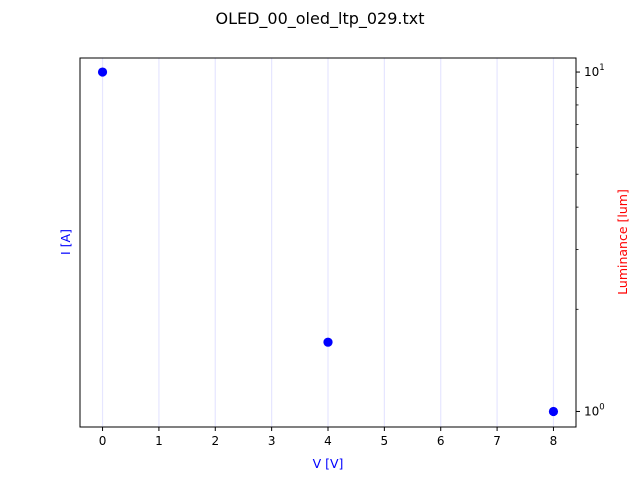 The width and height of the screenshot is (640, 480). I want to click on y-right-tick-label: 10¹, so click(594, 71).